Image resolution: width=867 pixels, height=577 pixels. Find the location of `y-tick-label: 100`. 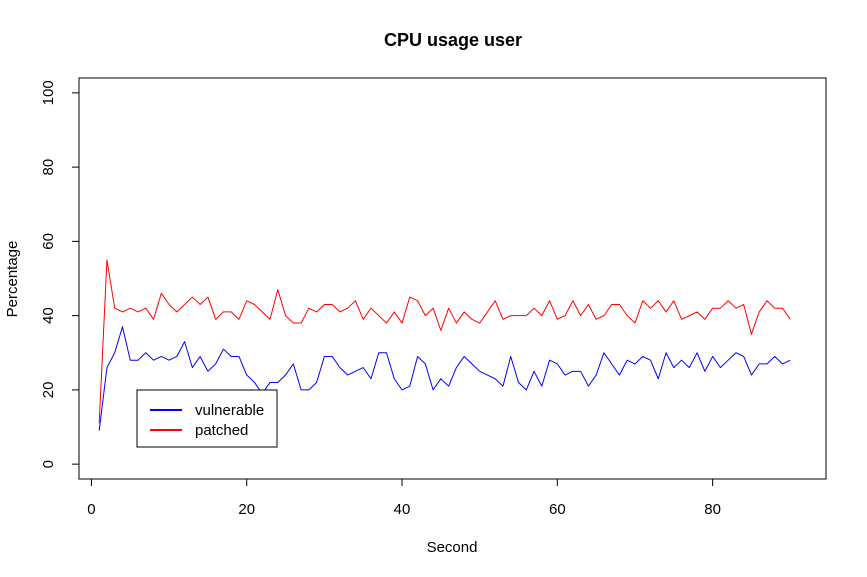

y-tick-label: 100 is located at coordinates (48, 92).